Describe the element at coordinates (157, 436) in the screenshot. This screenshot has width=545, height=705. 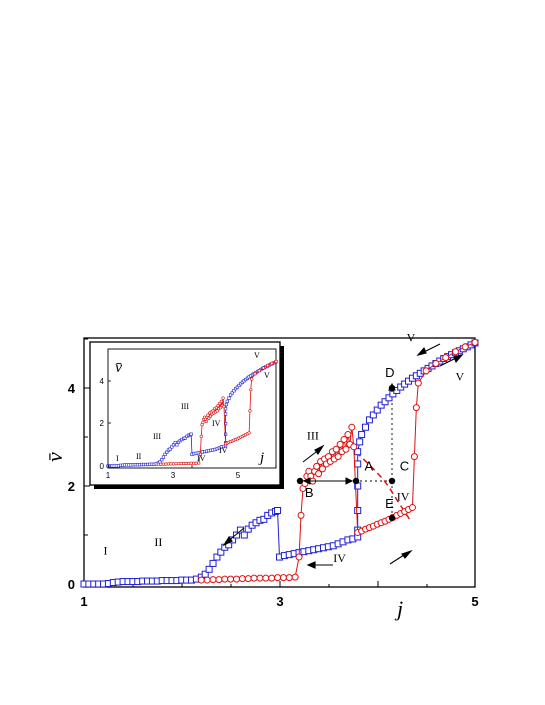
I see `inset-annotation: III` at that location.